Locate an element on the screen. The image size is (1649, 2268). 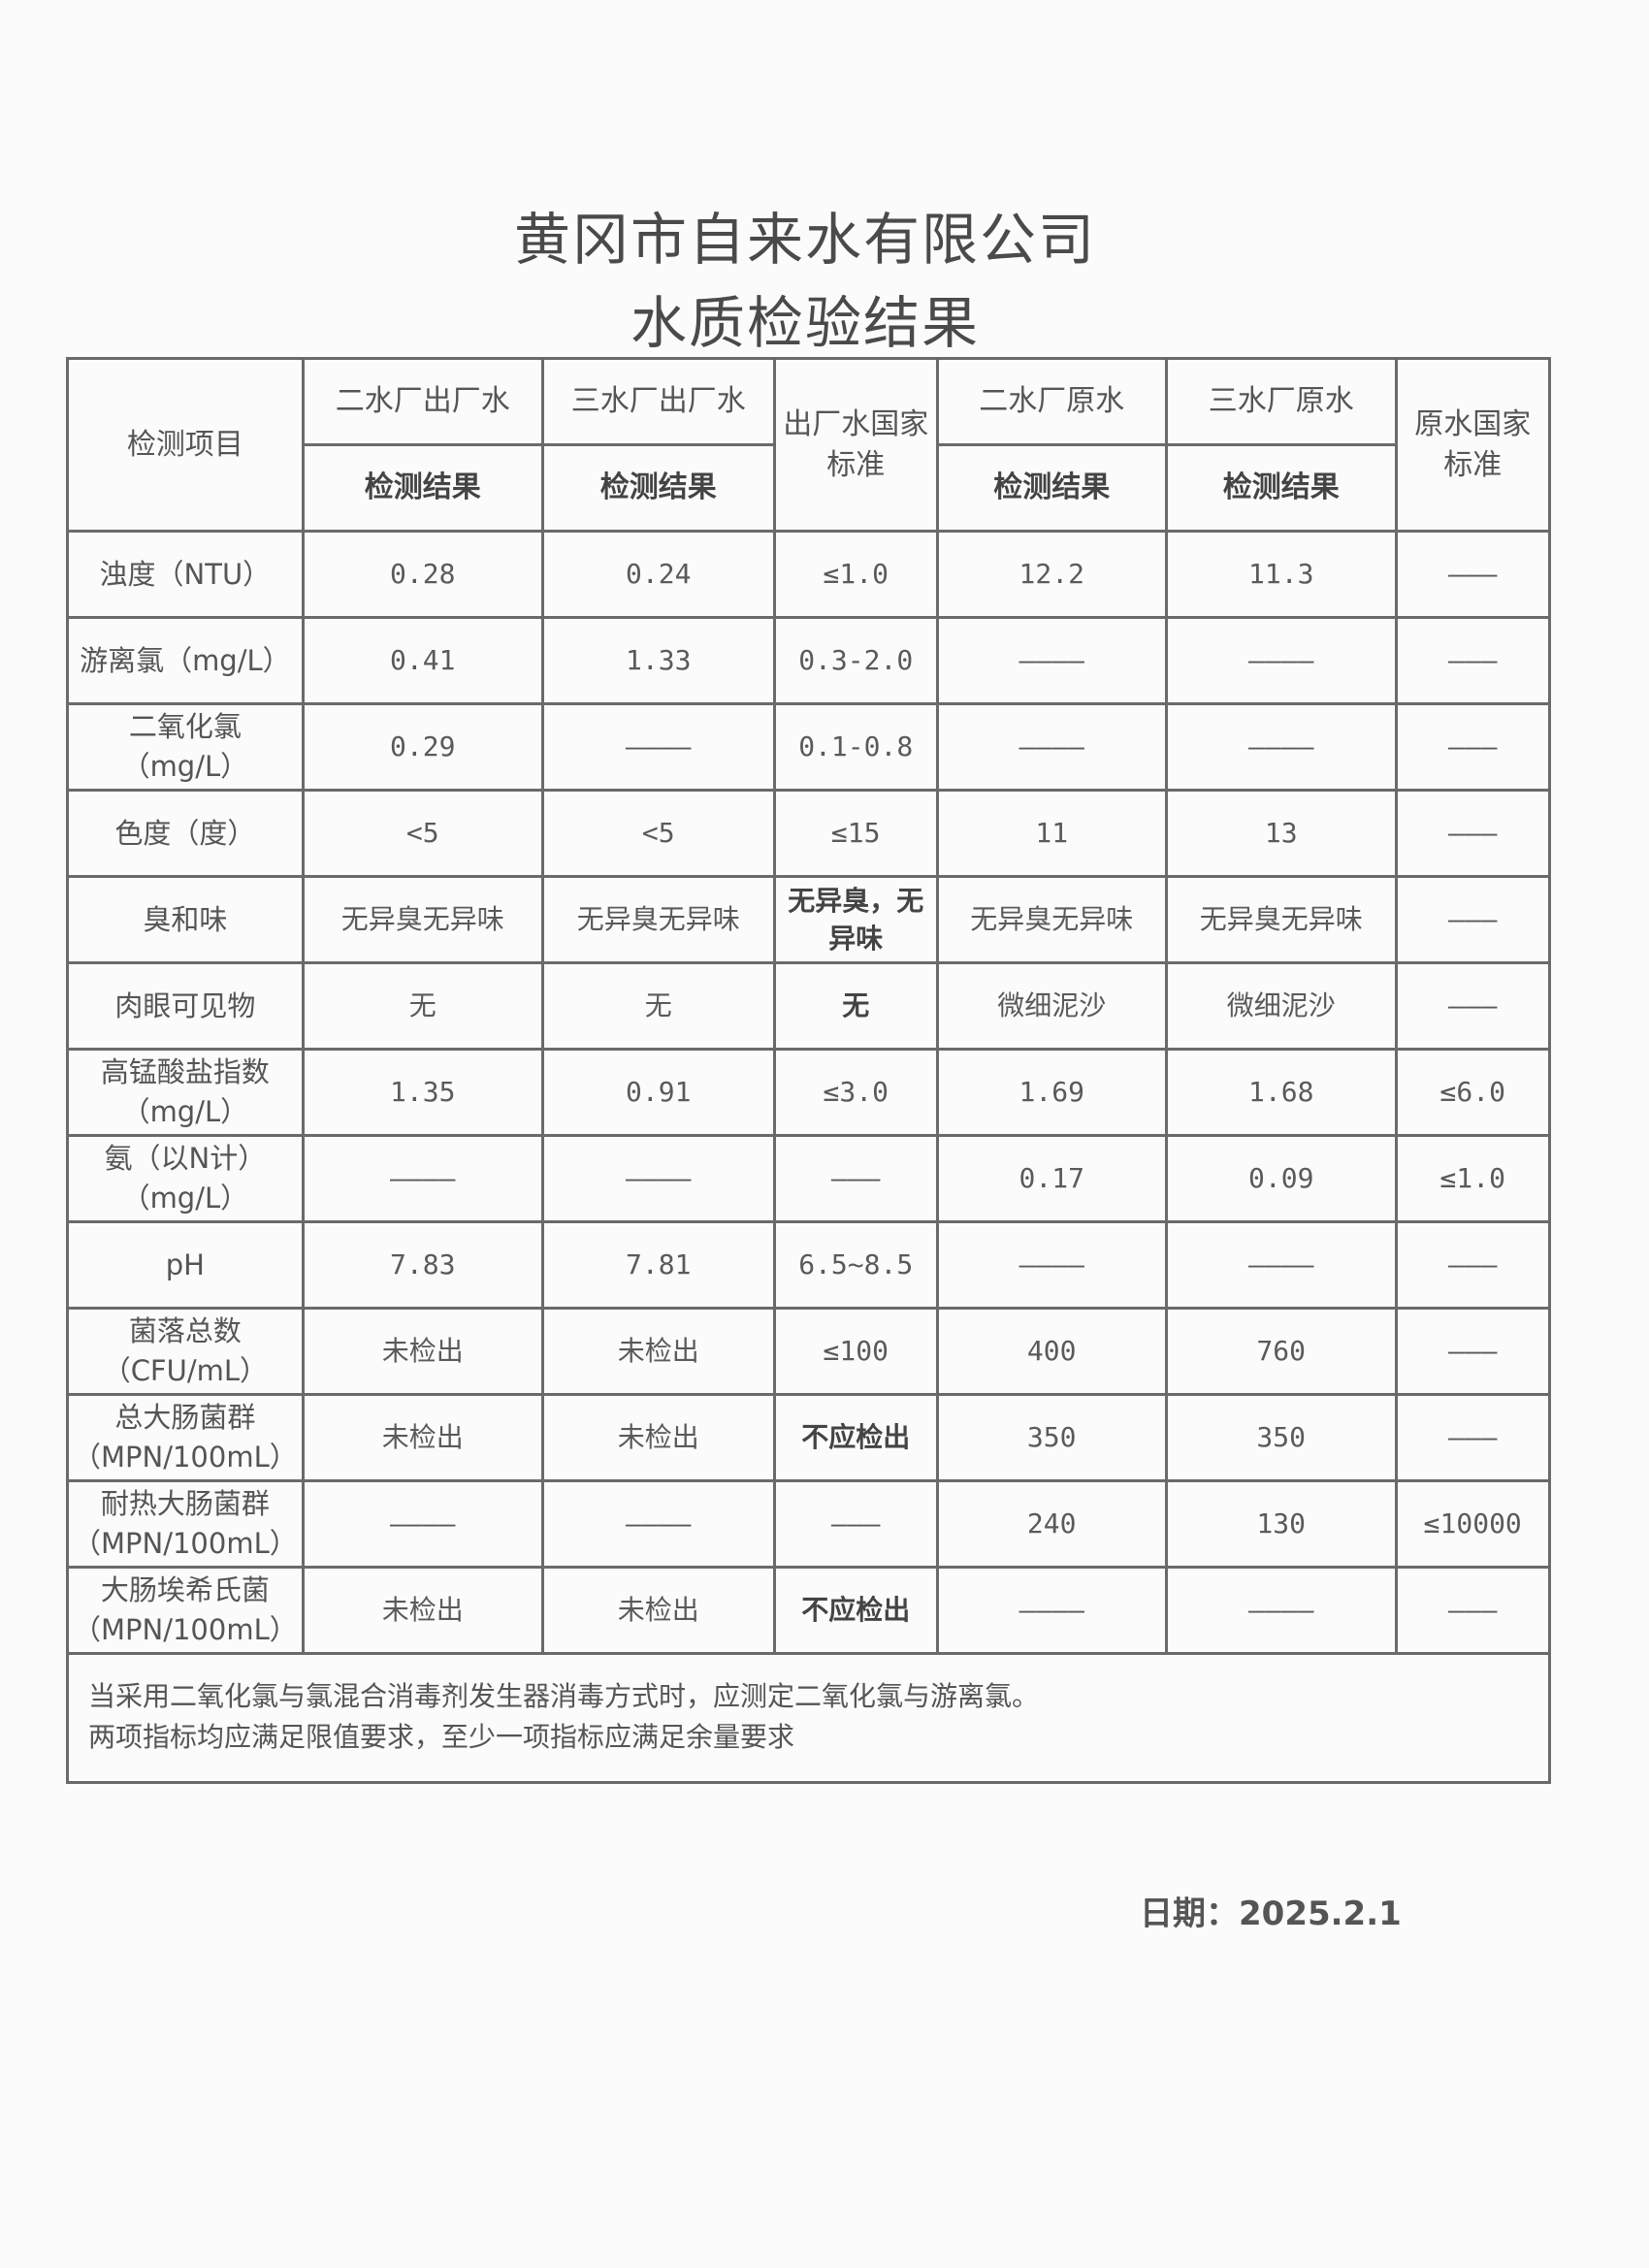
item-name: 浊度（NTU） is located at coordinates (185, 574).